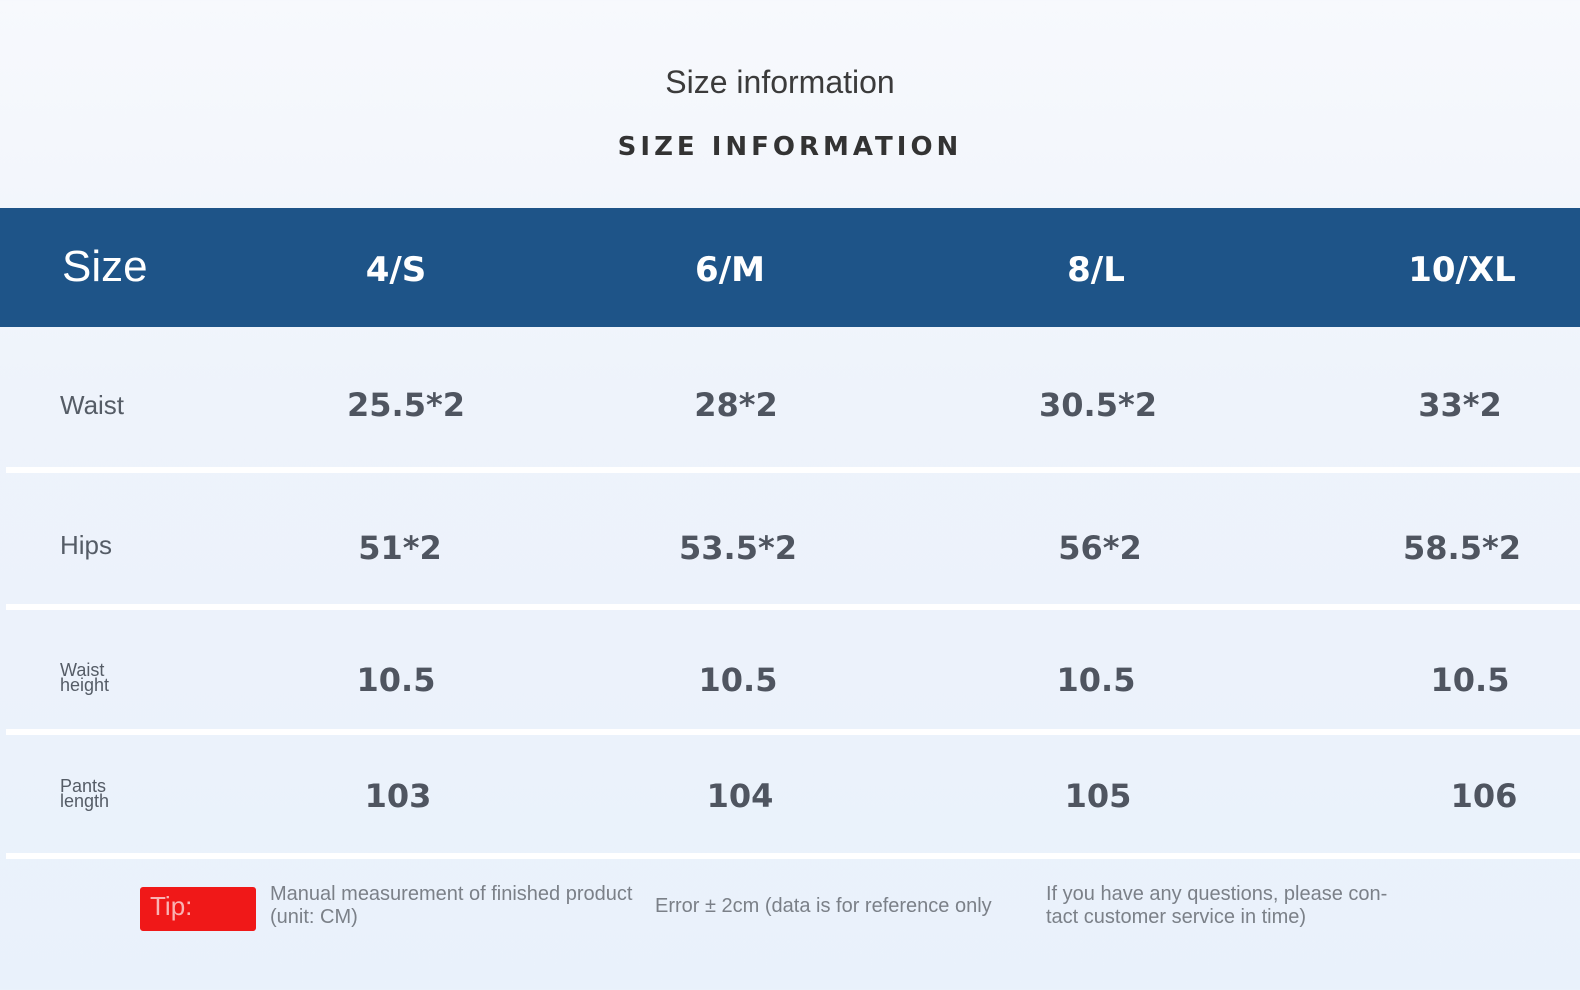 The height and width of the screenshot is (990, 1580). What do you see at coordinates (171, 906) in the screenshot?
I see `tip-label: Tip:` at bounding box center [171, 906].